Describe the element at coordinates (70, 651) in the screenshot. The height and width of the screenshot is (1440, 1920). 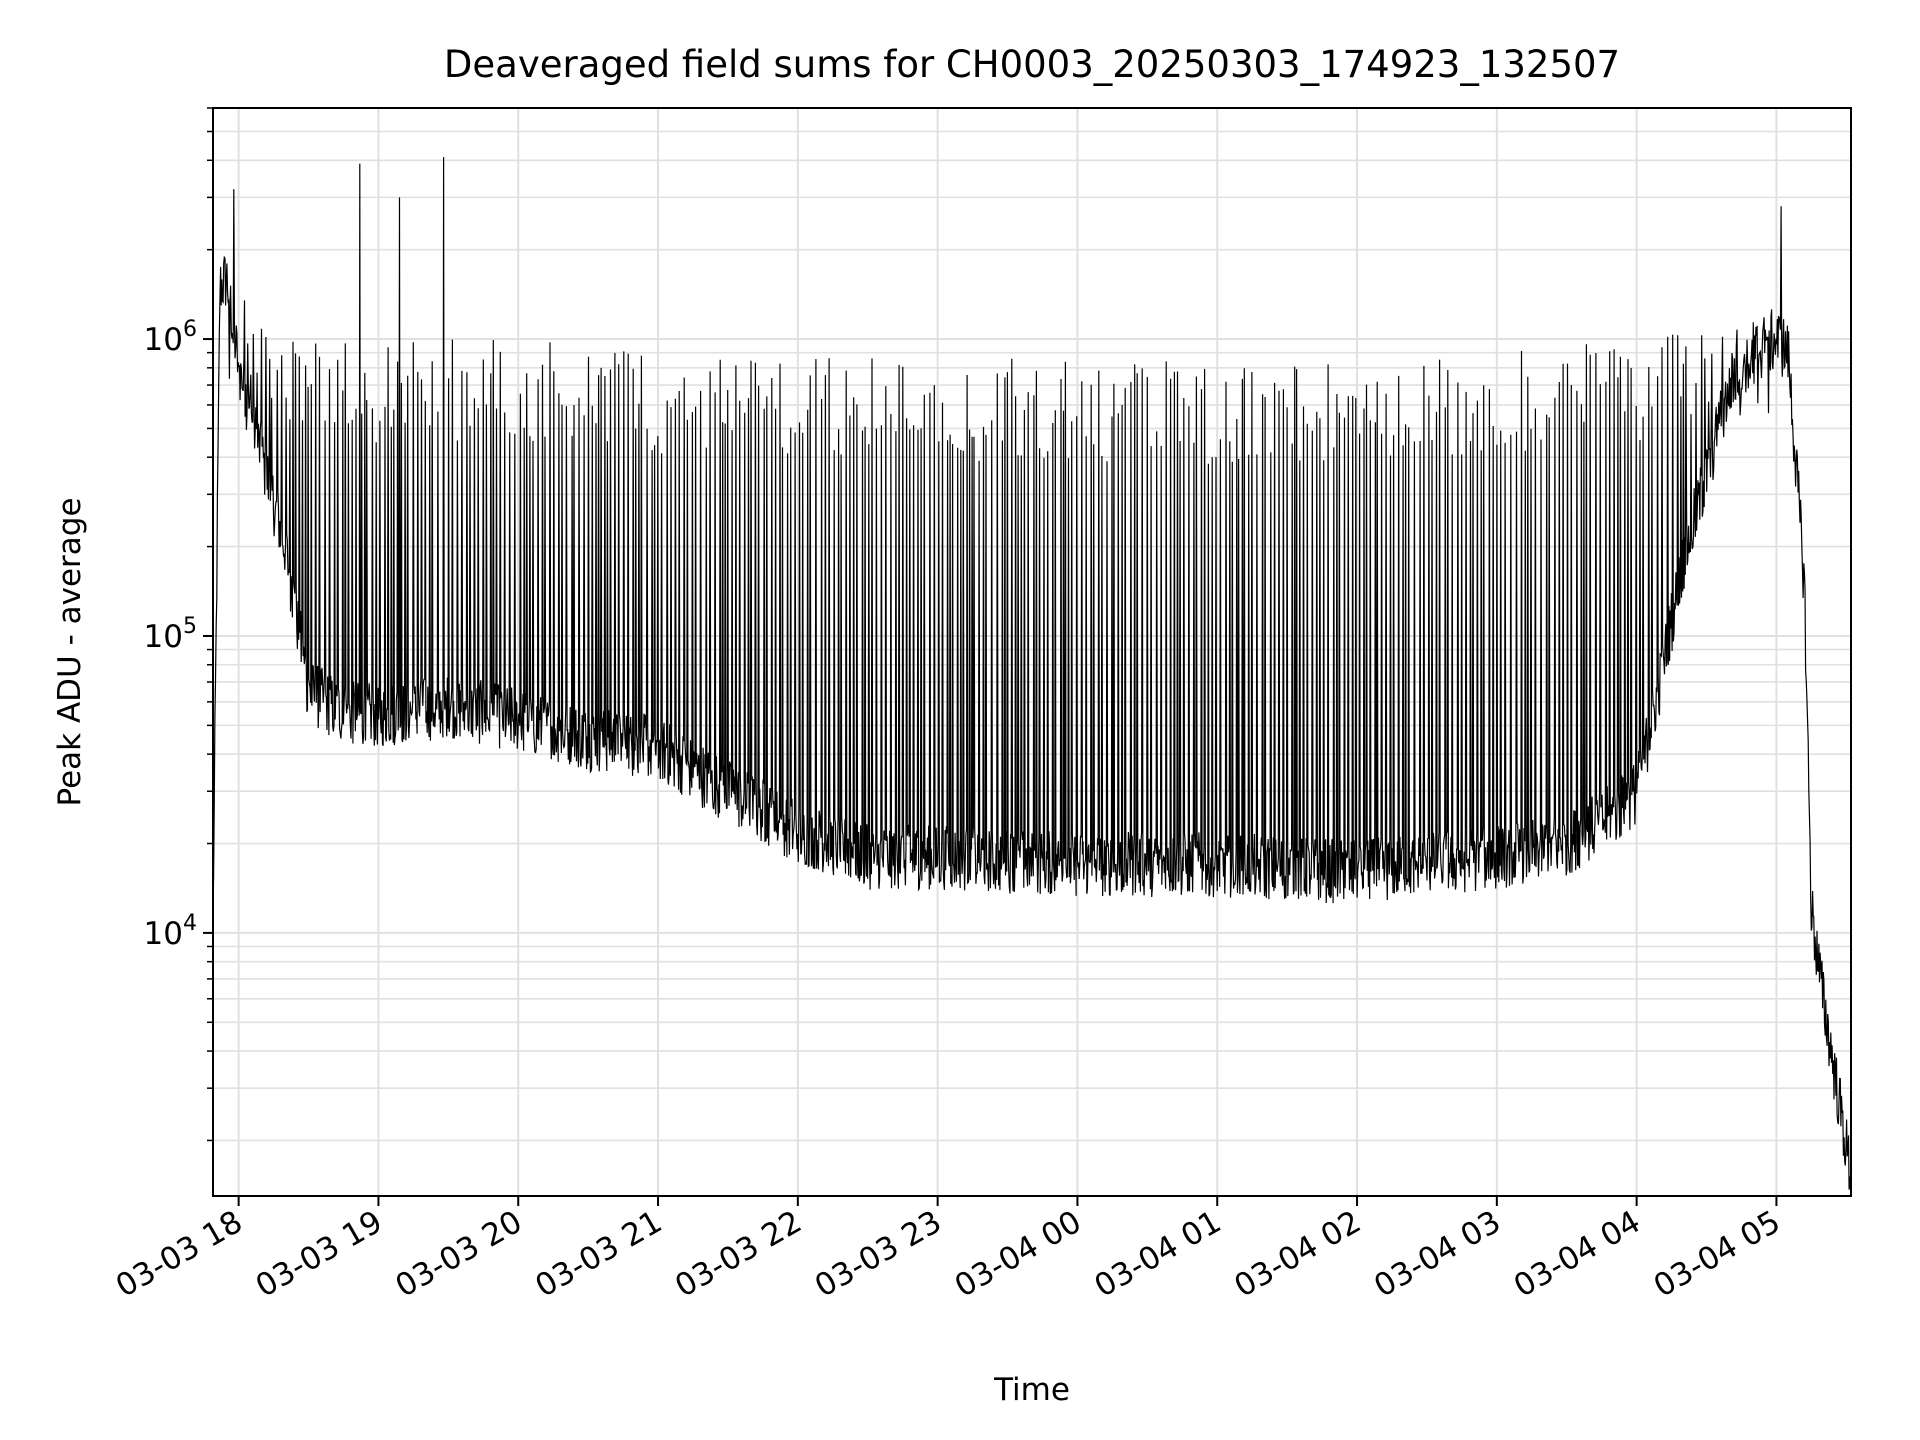
I see `y-axis-label: Peak ADU - average` at that location.